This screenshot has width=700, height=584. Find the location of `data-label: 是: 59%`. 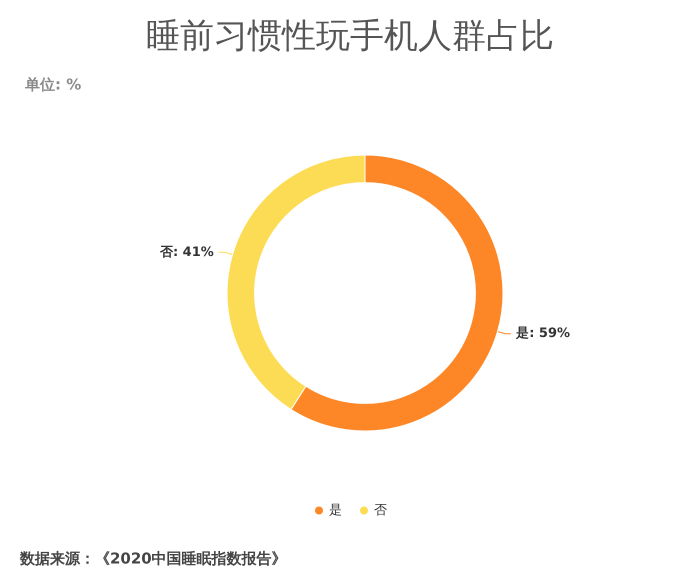

data-label: 是: 59% is located at coordinates (542, 334).